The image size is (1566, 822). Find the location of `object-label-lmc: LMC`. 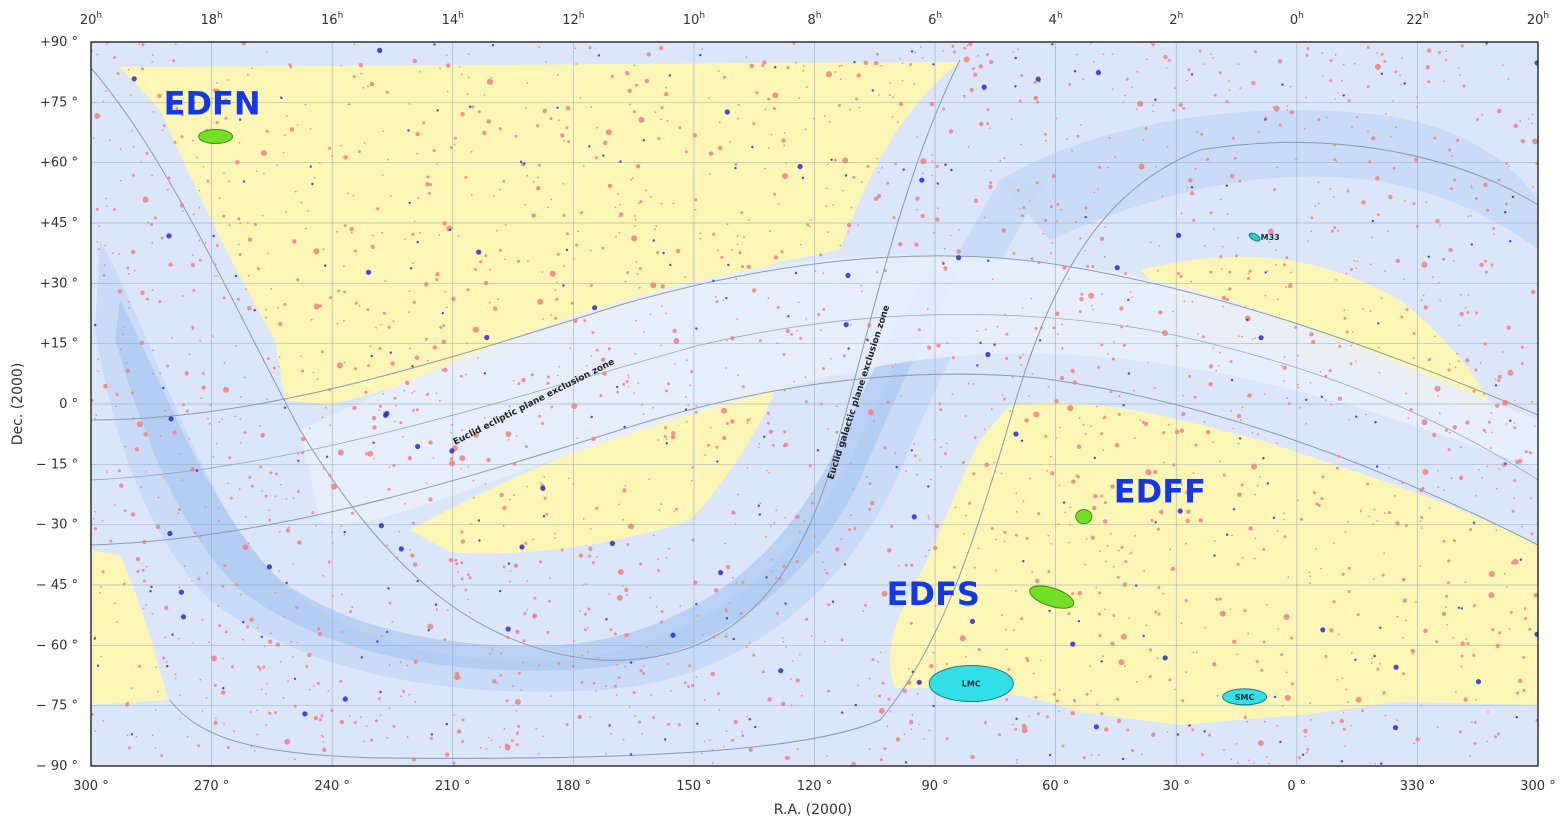

object-label-lmc: LMC is located at coordinates (971, 684).